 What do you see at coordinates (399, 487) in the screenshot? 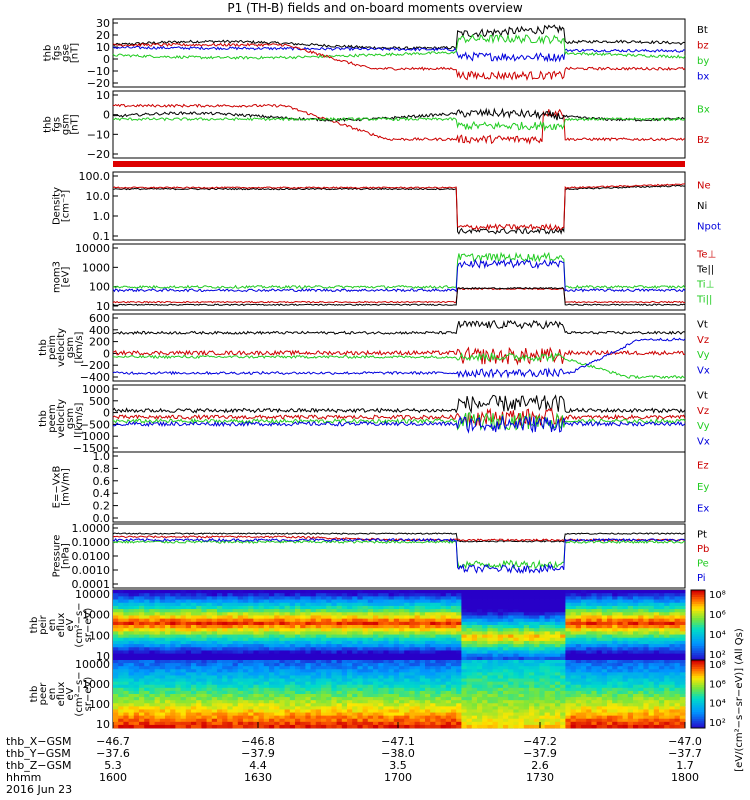
I see `panel-frame-efield` at bounding box center [399, 487].